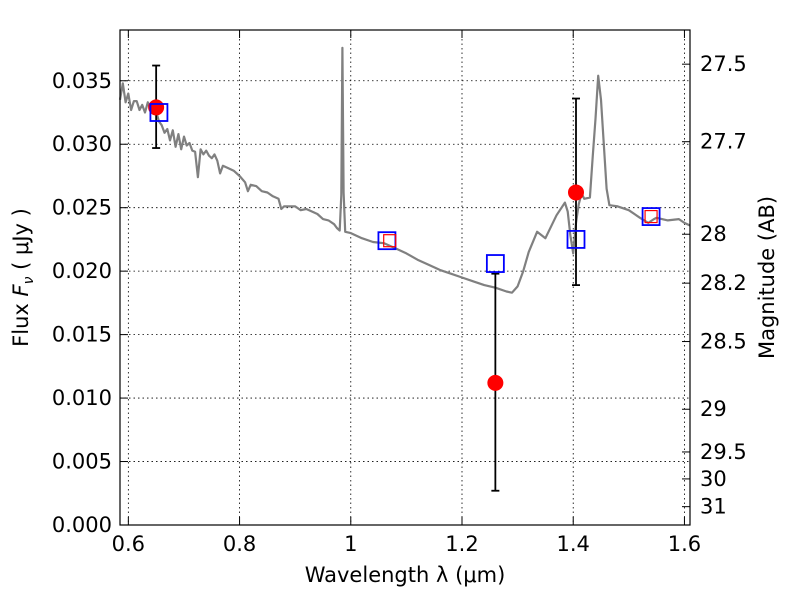 The image size is (800, 600). I want to click on x-tick-label: 1, so click(350, 544).